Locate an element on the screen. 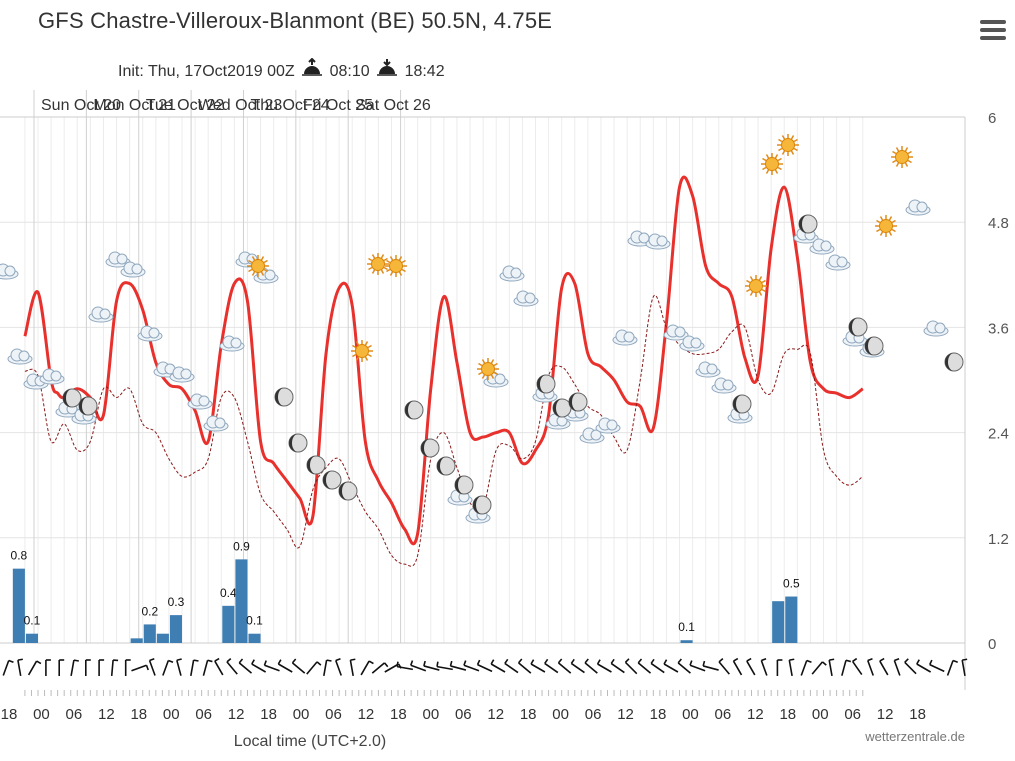 Image resolution: width=1015 pixels, height=761 pixels. day-label: Sun Oct 20 is located at coordinates (81, 105).